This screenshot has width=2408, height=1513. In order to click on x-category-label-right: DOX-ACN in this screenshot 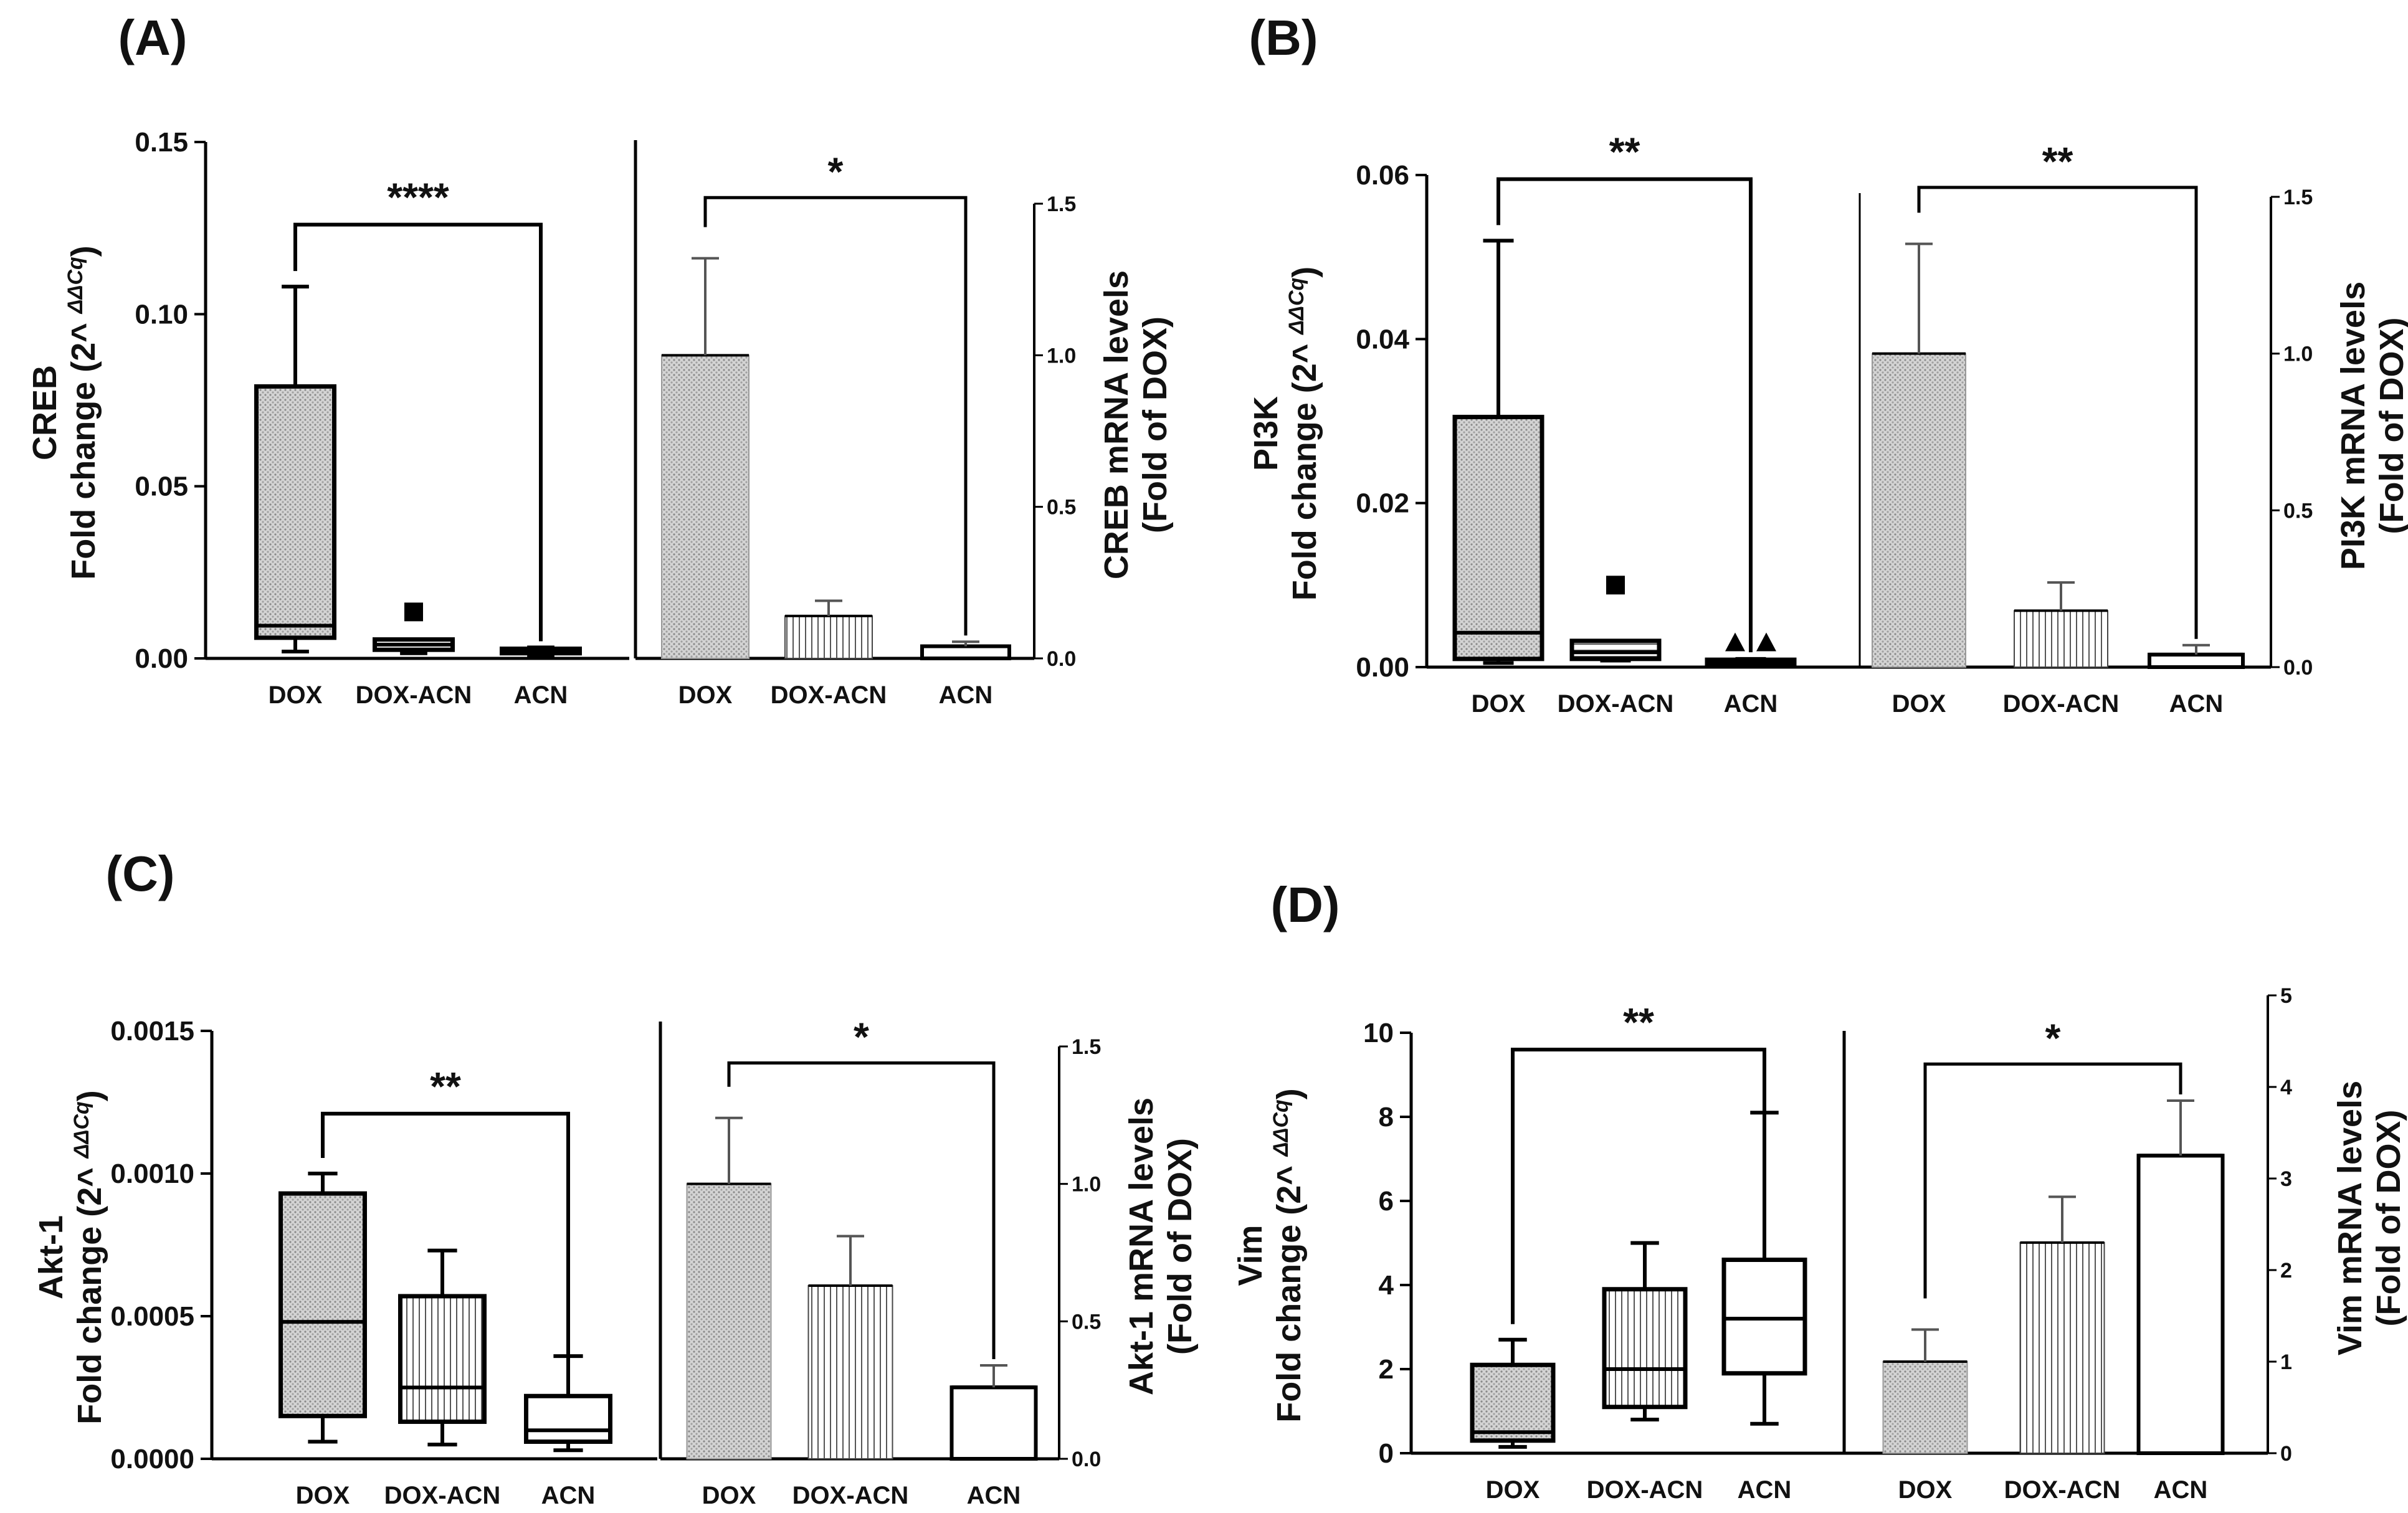, I will do `click(2061, 704)`.